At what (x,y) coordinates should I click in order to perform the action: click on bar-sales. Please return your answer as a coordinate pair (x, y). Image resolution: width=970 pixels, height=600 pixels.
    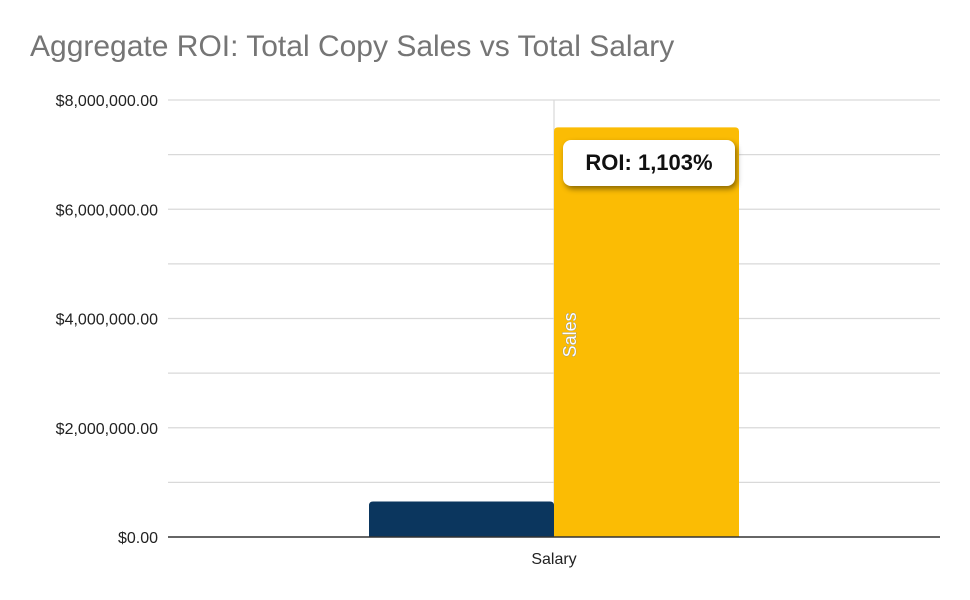
    Looking at the image, I should click on (646, 332).